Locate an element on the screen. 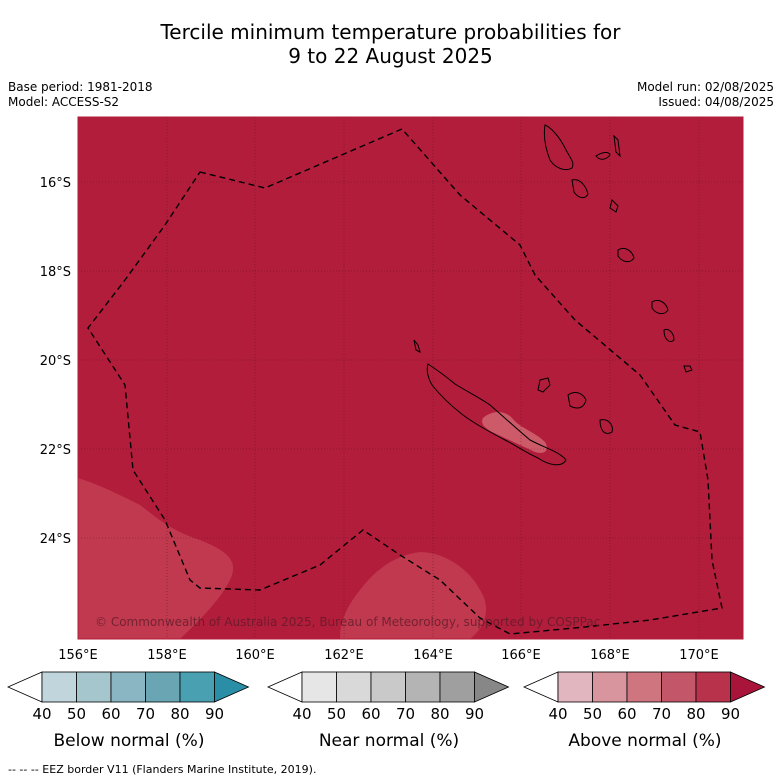 The height and width of the screenshot is (781, 781). longitude-labels: 156°E 158°E 160°E 162°E 164°E 166°E 168°E 170°E is located at coordinates (388, 655).